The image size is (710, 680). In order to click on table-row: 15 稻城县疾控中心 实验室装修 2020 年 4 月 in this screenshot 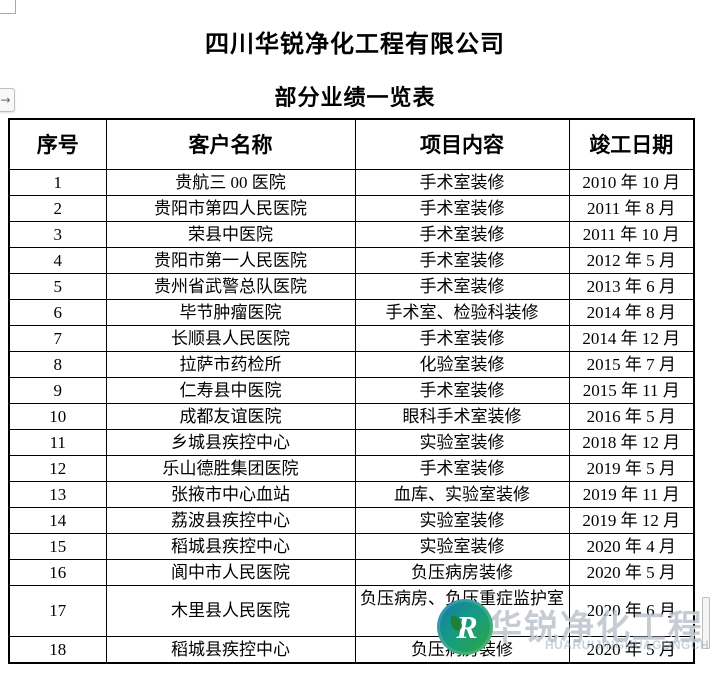, I will do `click(351, 546)`.